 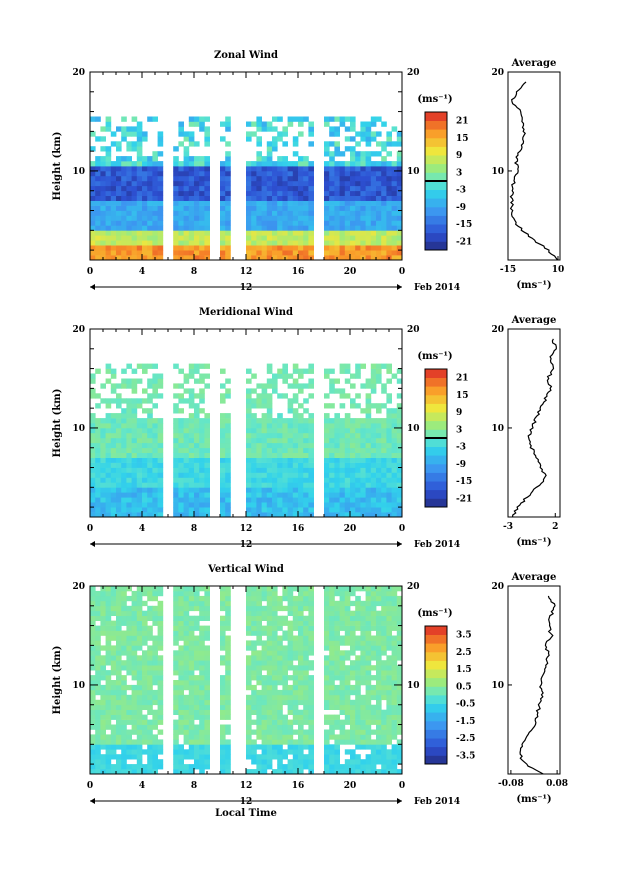 What do you see at coordinates (464, 482) in the screenshot?
I see `colorbar-tick-label: -15` at bounding box center [464, 482].